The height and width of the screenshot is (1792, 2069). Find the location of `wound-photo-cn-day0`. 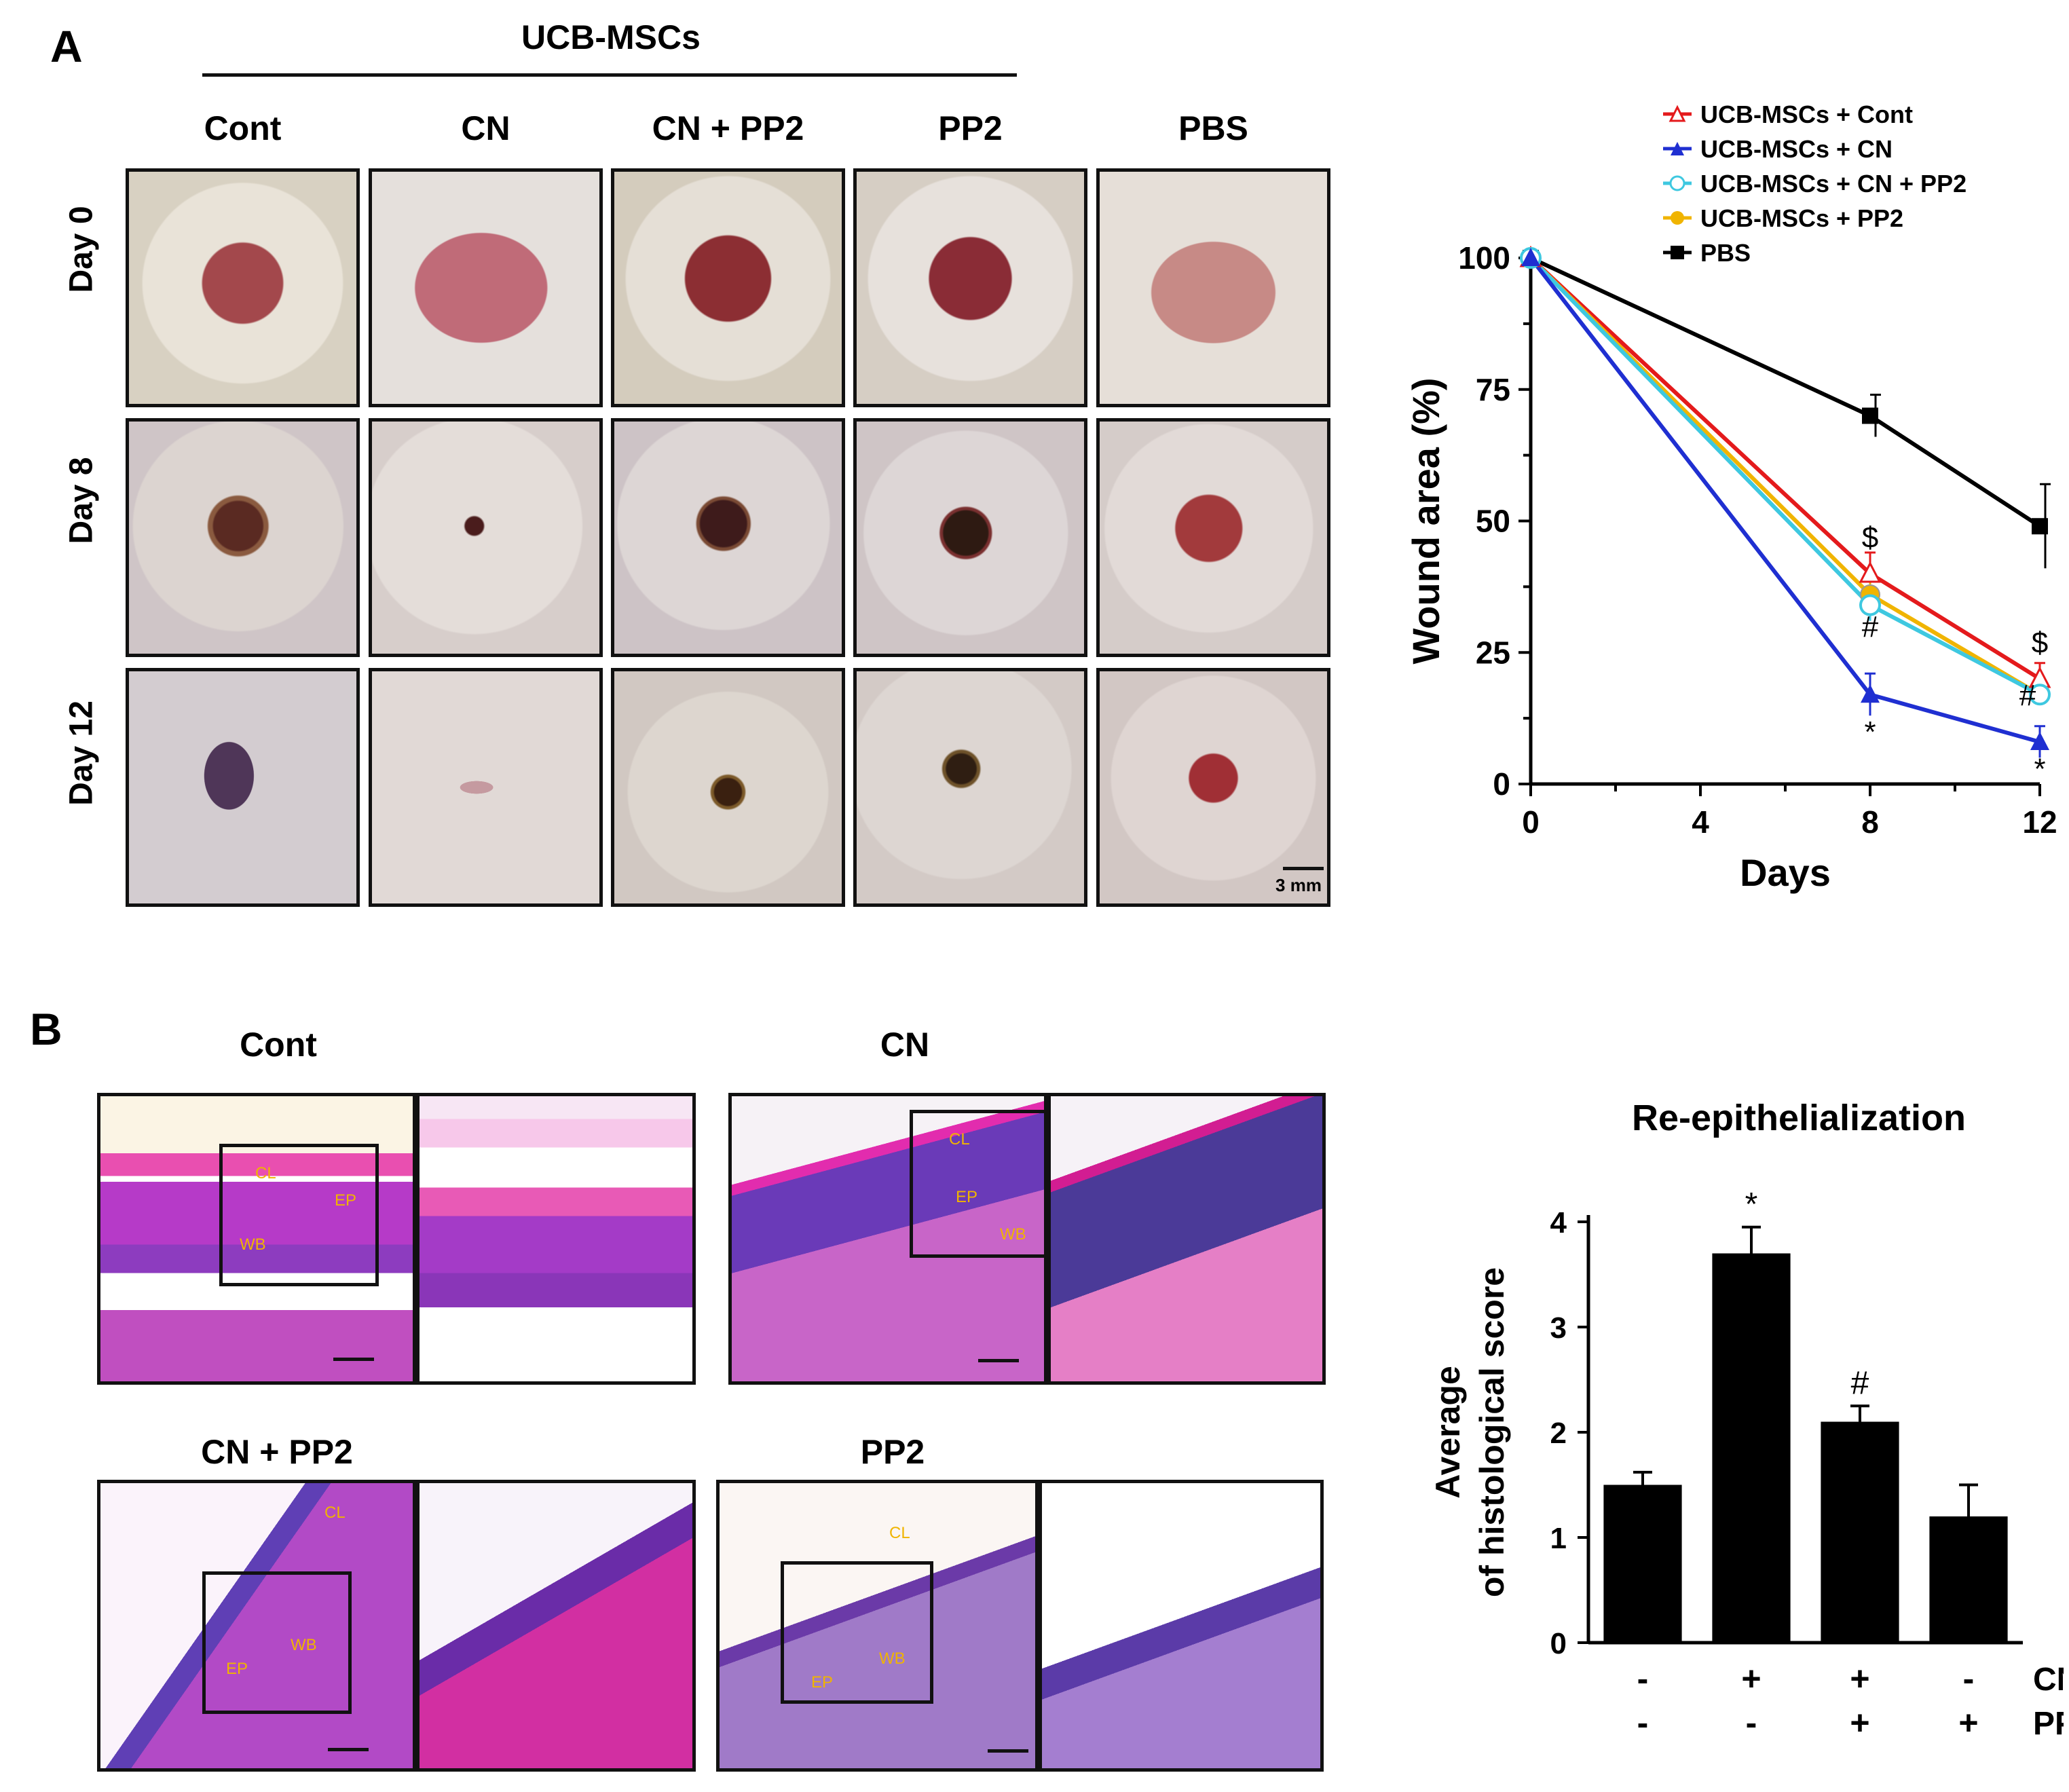

wound-photo-cn-day0 is located at coordinates (486, 288).